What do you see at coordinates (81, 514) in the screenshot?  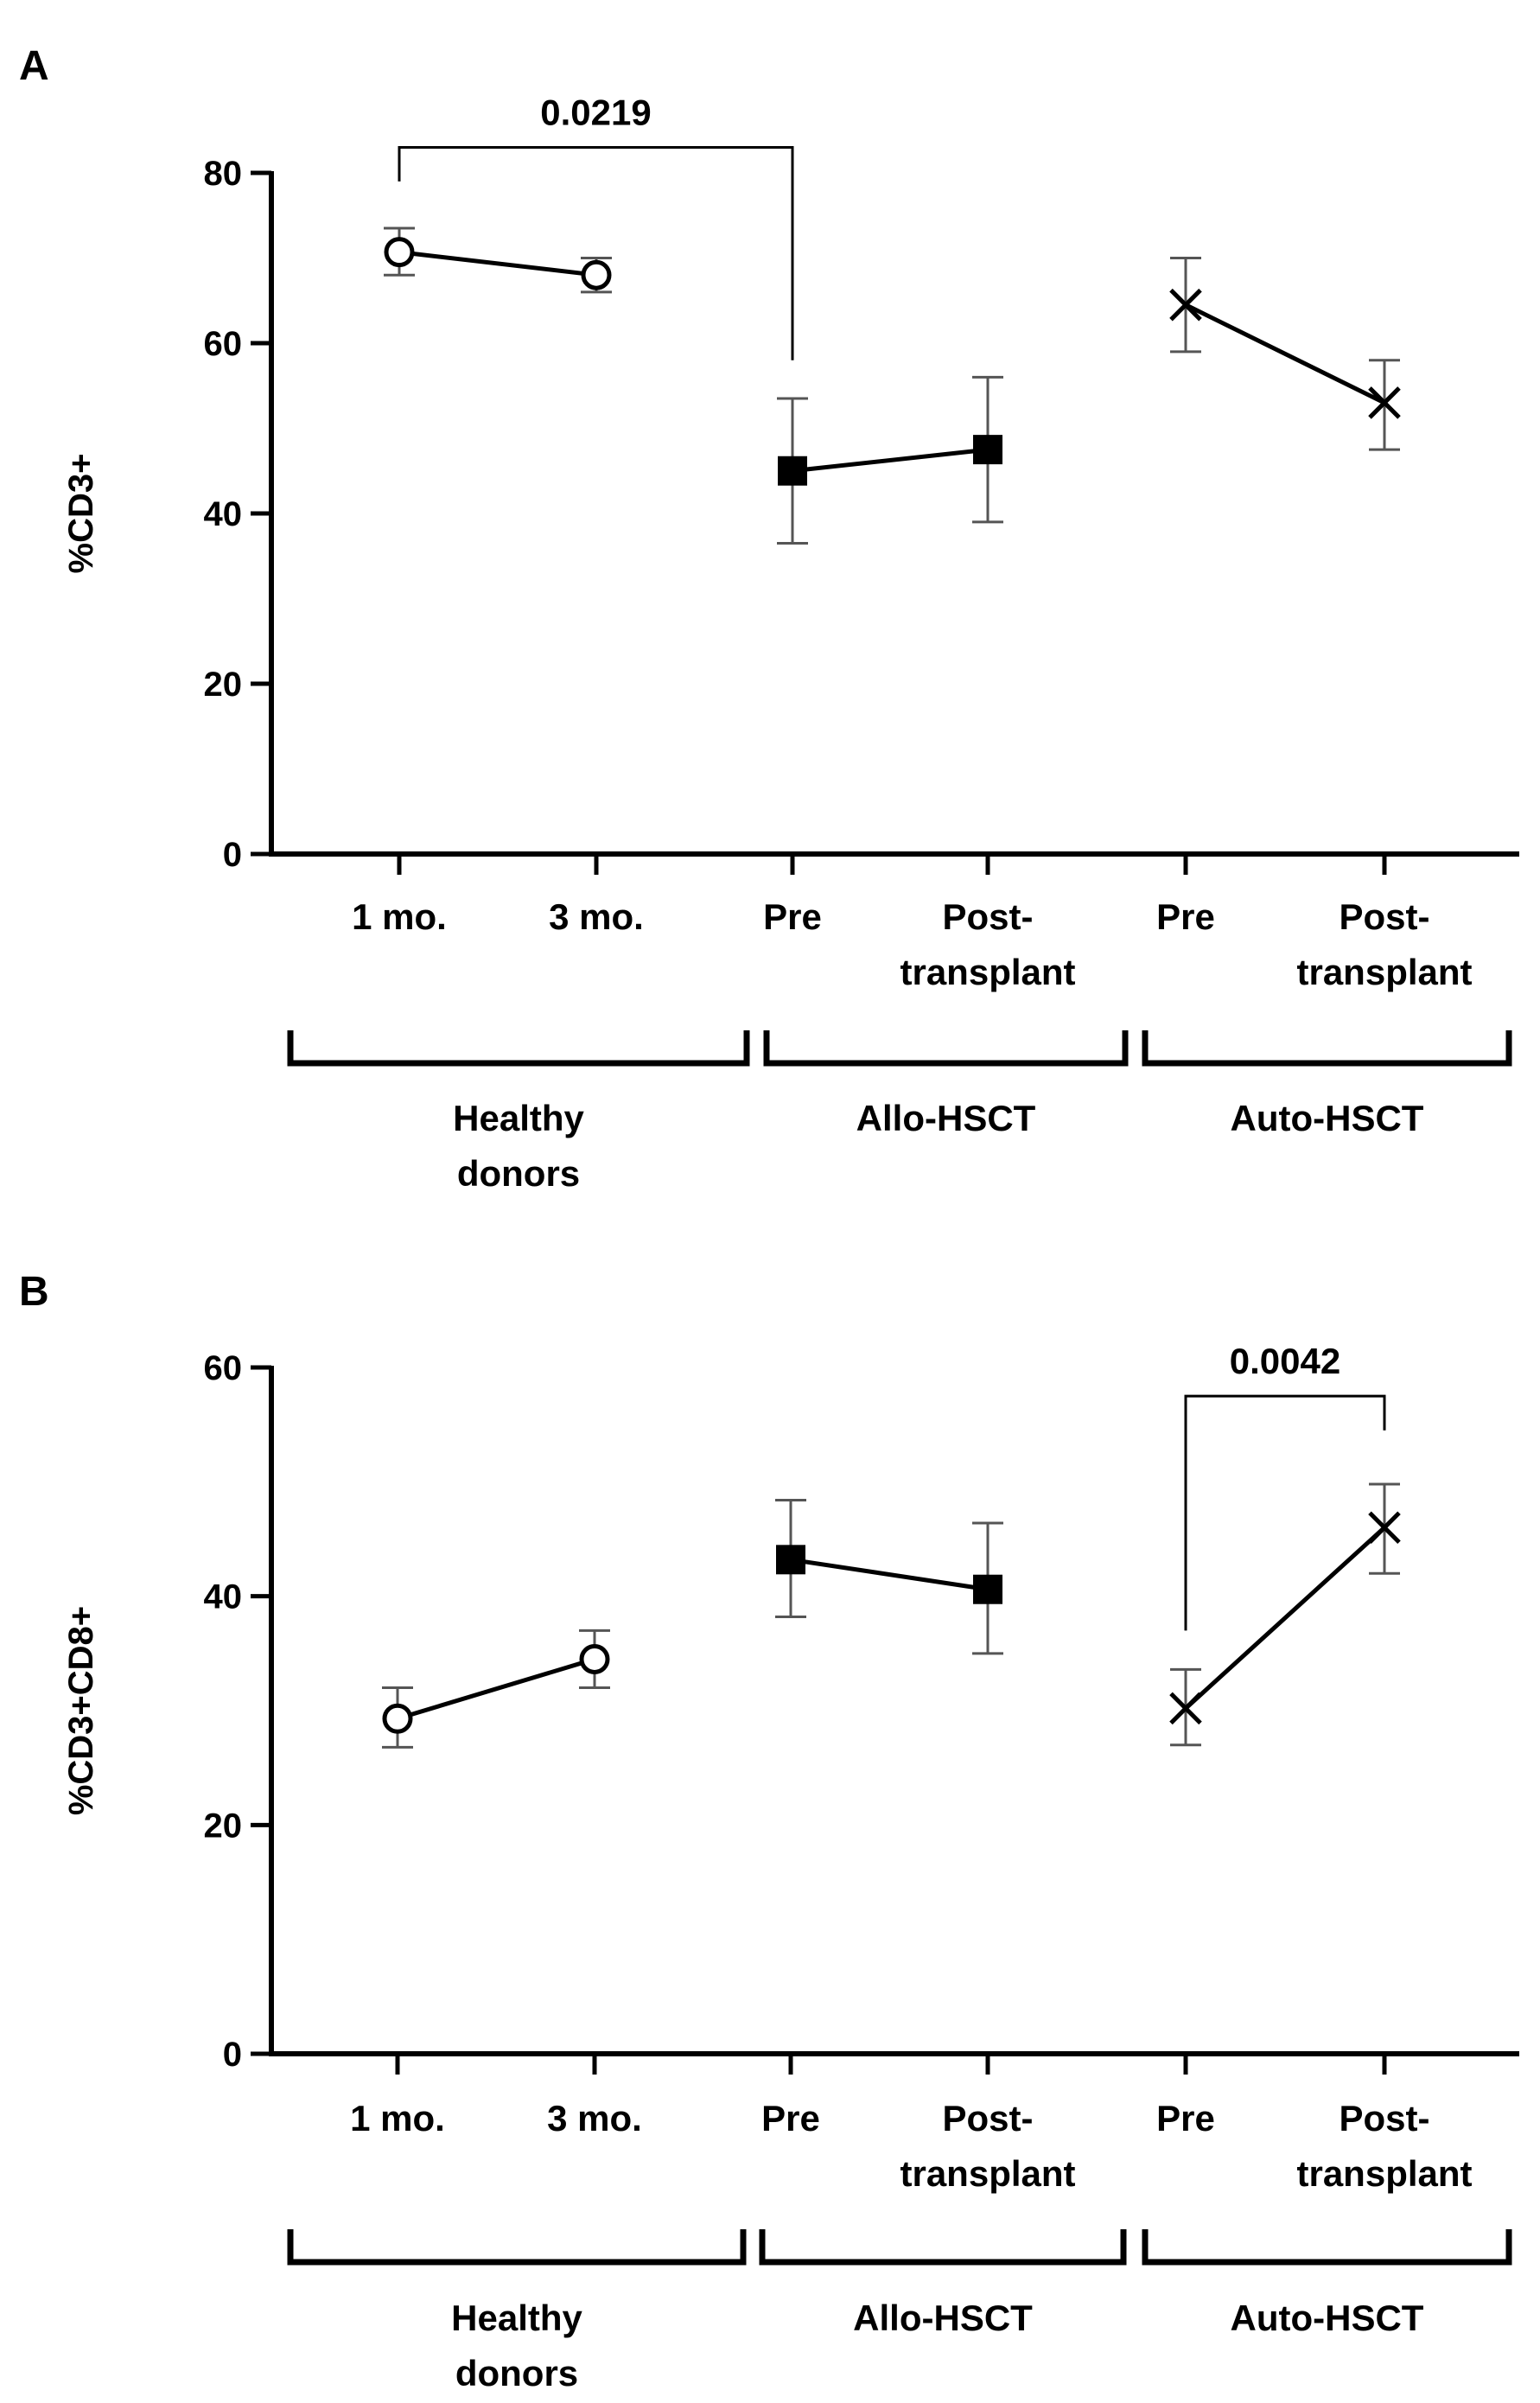 I see `y-axis-label: %CD3+` at bounding box center [81, 514].